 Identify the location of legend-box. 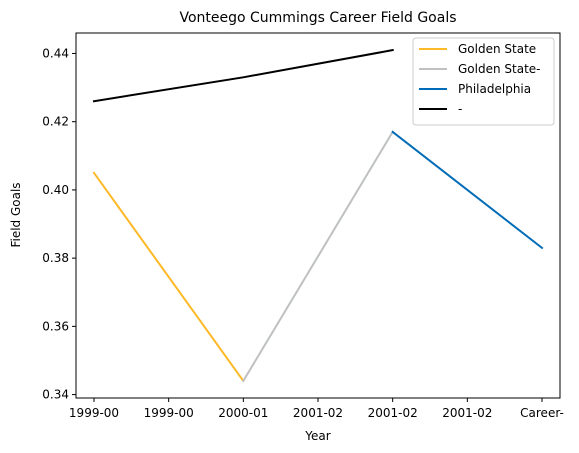
(483, 81).